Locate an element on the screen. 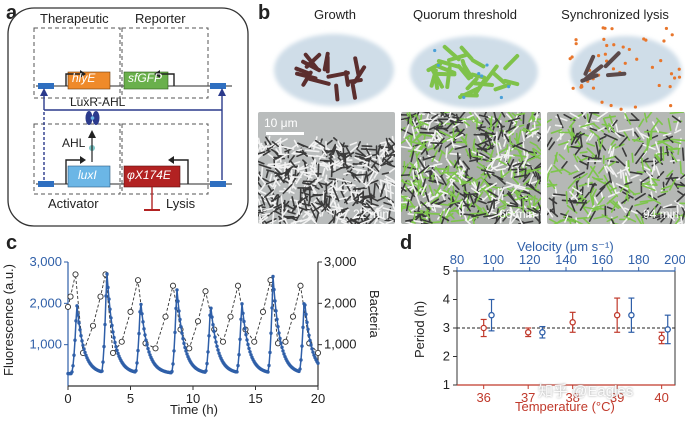 This screenshot has height=422, width=685. therapeutic-label: Therapeutic is located at coordinates (74, 18).